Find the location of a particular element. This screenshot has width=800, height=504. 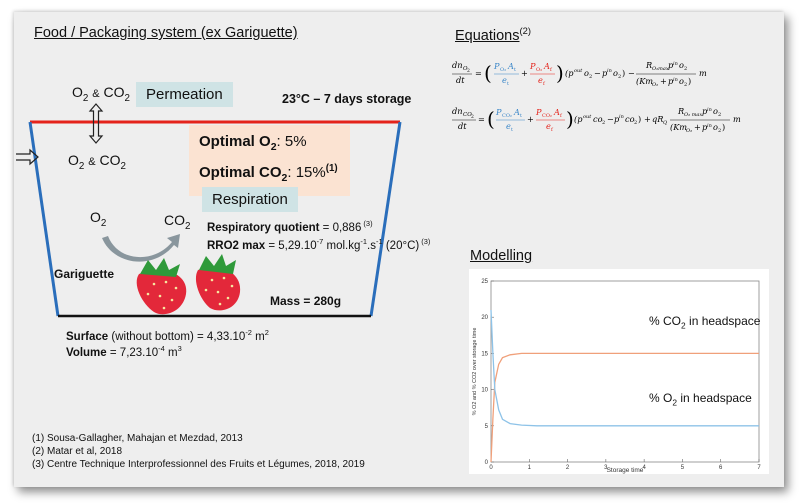

right-wall is located at coordinates (385, 219).